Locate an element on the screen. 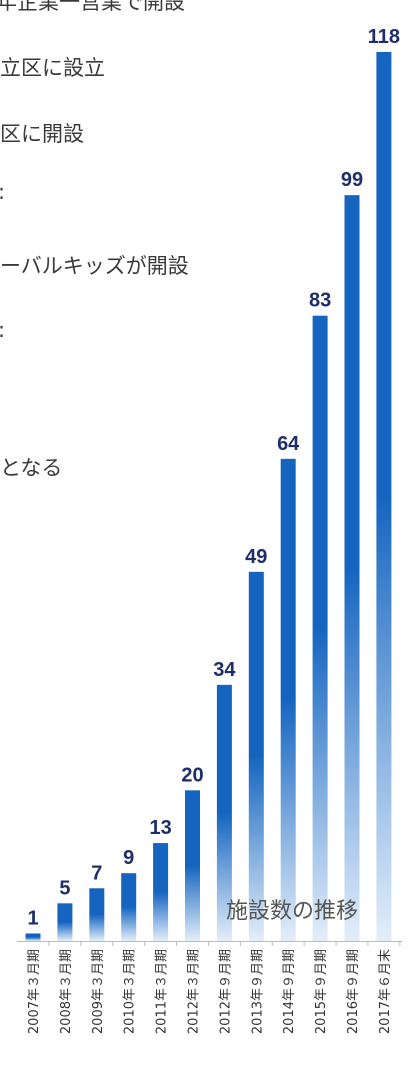 This screenshot has width=411, height=1084. value-label-10: 83 is located at coordinates (320, 301).